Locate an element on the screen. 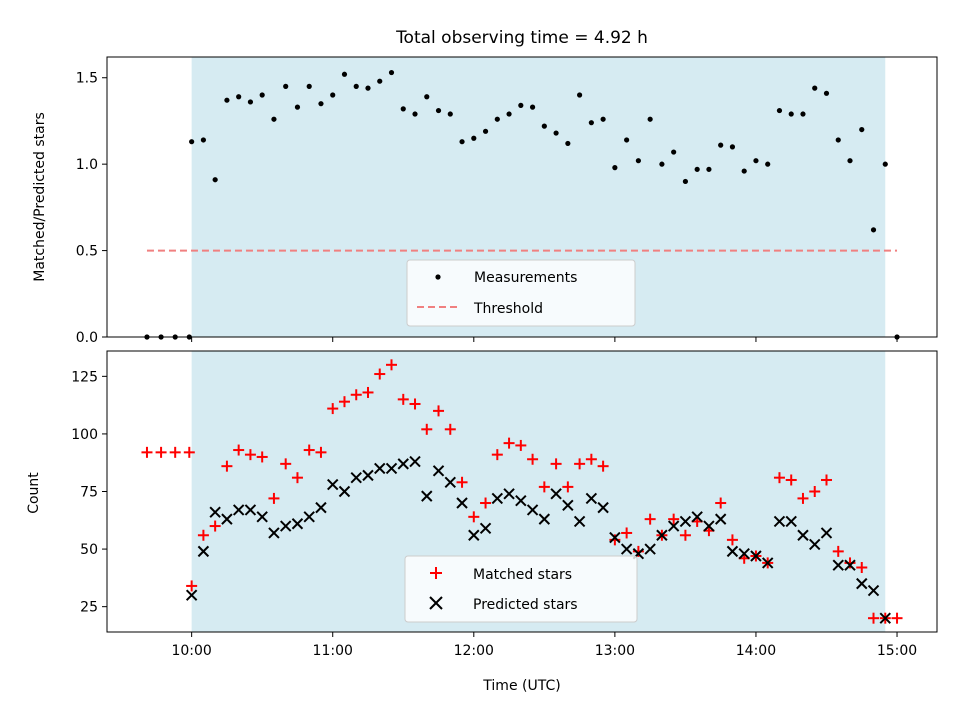 This screenshot has width=960, height=720. top-x-ticks is located at coordinates (544, 339).